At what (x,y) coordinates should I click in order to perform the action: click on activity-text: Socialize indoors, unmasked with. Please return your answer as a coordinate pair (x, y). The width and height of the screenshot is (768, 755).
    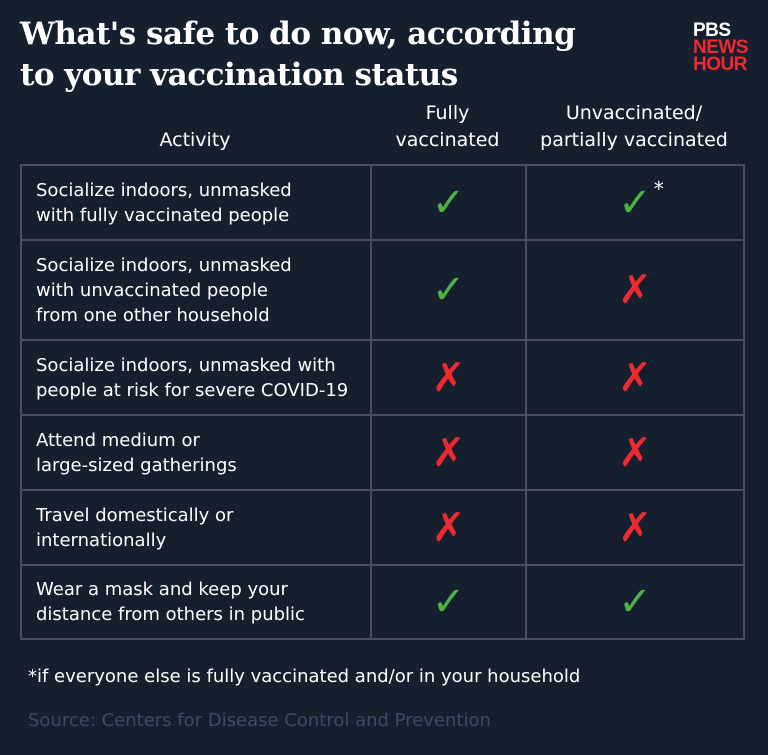
    Looking at the image, I should click on (186, 365).